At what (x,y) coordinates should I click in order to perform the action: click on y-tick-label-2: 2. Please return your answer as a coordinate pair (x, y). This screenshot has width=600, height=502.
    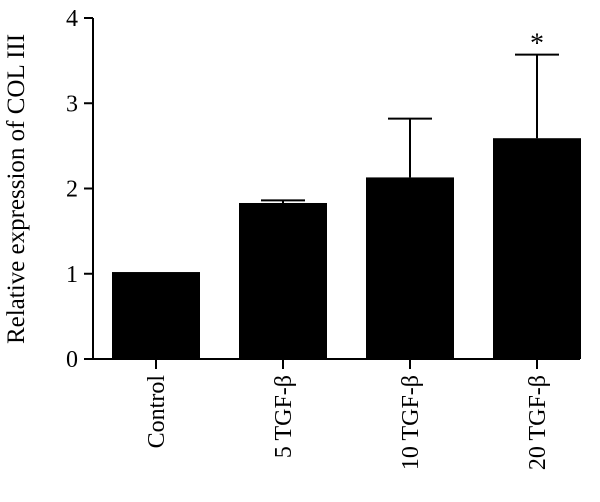
    Looking at the image, I should click on (72, 190).